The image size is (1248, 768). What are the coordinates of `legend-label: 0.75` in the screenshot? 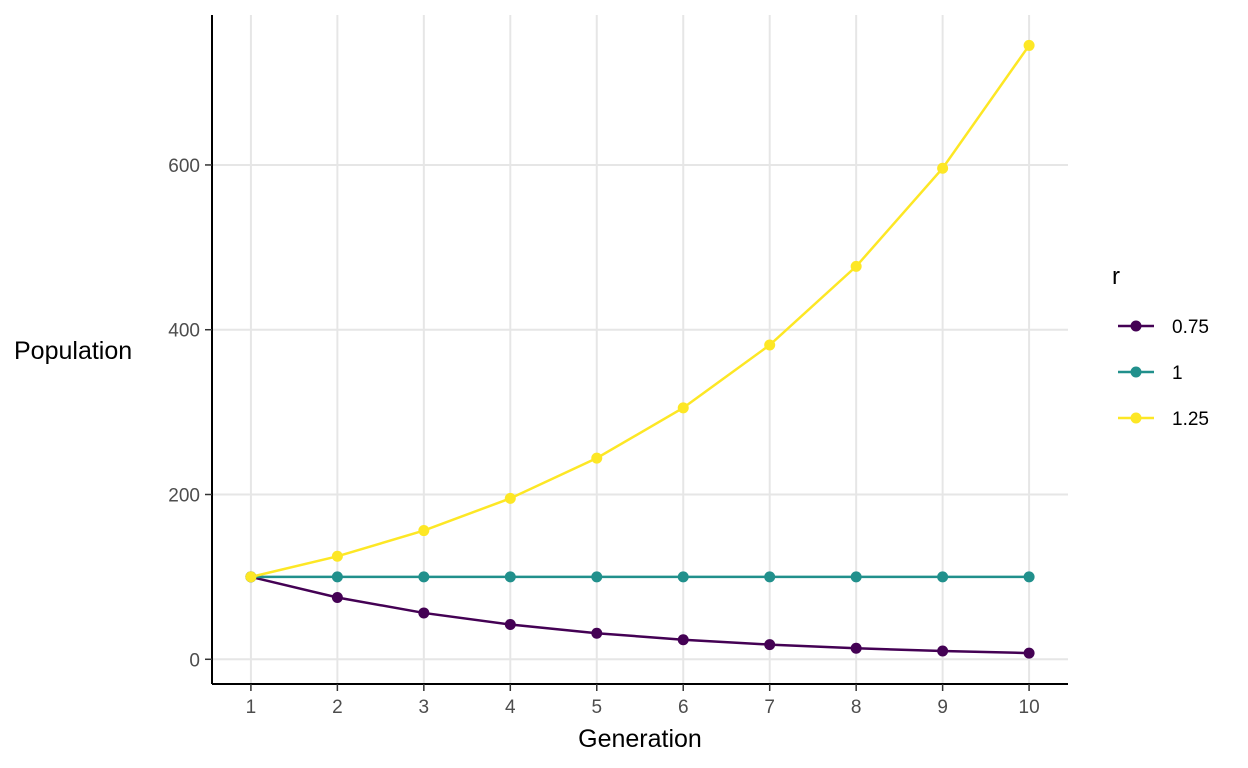 It's located at (1190, 327).